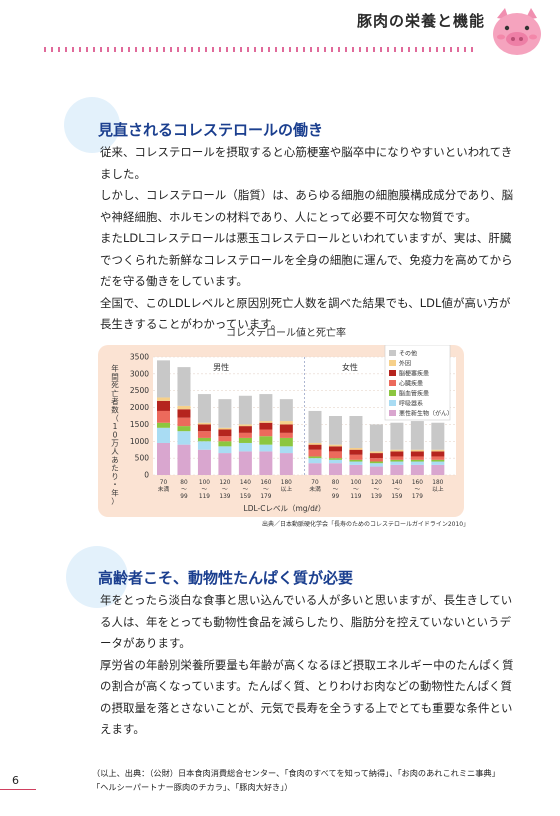  What do you see at coordinates (396, 497) in the screenshot?
I see `x-tick-label: 159` at bounding box center [396, 497].